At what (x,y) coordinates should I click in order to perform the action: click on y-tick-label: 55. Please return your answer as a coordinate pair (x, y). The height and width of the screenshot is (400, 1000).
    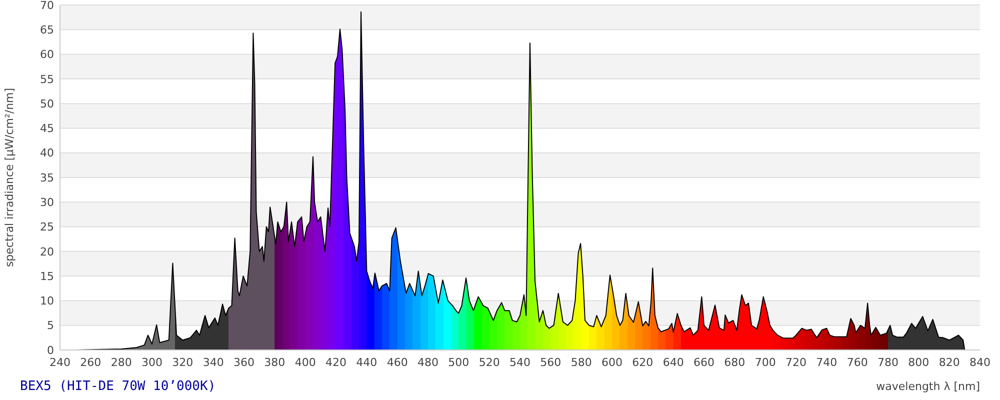
    Looking at the image, I should click on (47, 79).